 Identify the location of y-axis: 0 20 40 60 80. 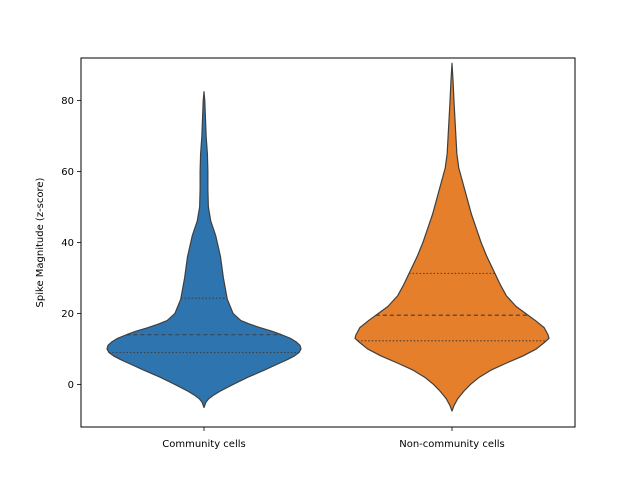
(71, 243).